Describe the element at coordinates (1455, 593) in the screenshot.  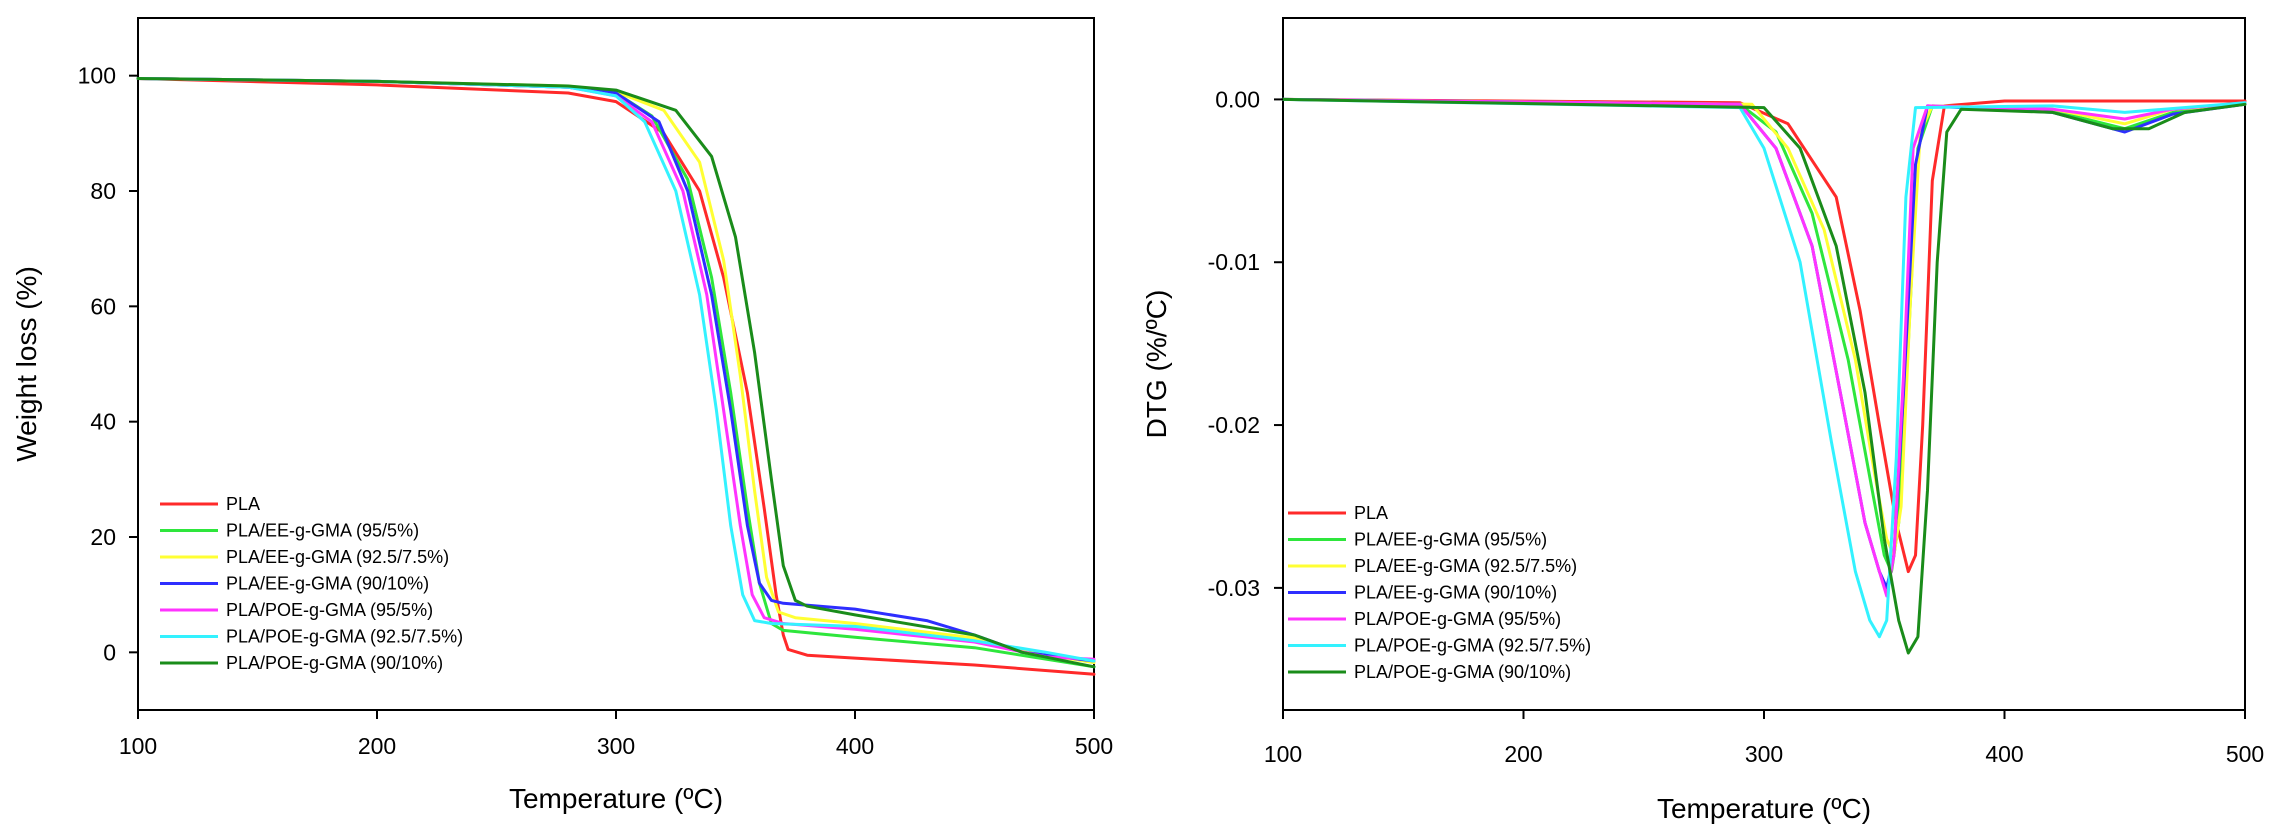
I see `dtg-legend-label-3: PLA/EE-g-GMA (90/10%)` at that location.